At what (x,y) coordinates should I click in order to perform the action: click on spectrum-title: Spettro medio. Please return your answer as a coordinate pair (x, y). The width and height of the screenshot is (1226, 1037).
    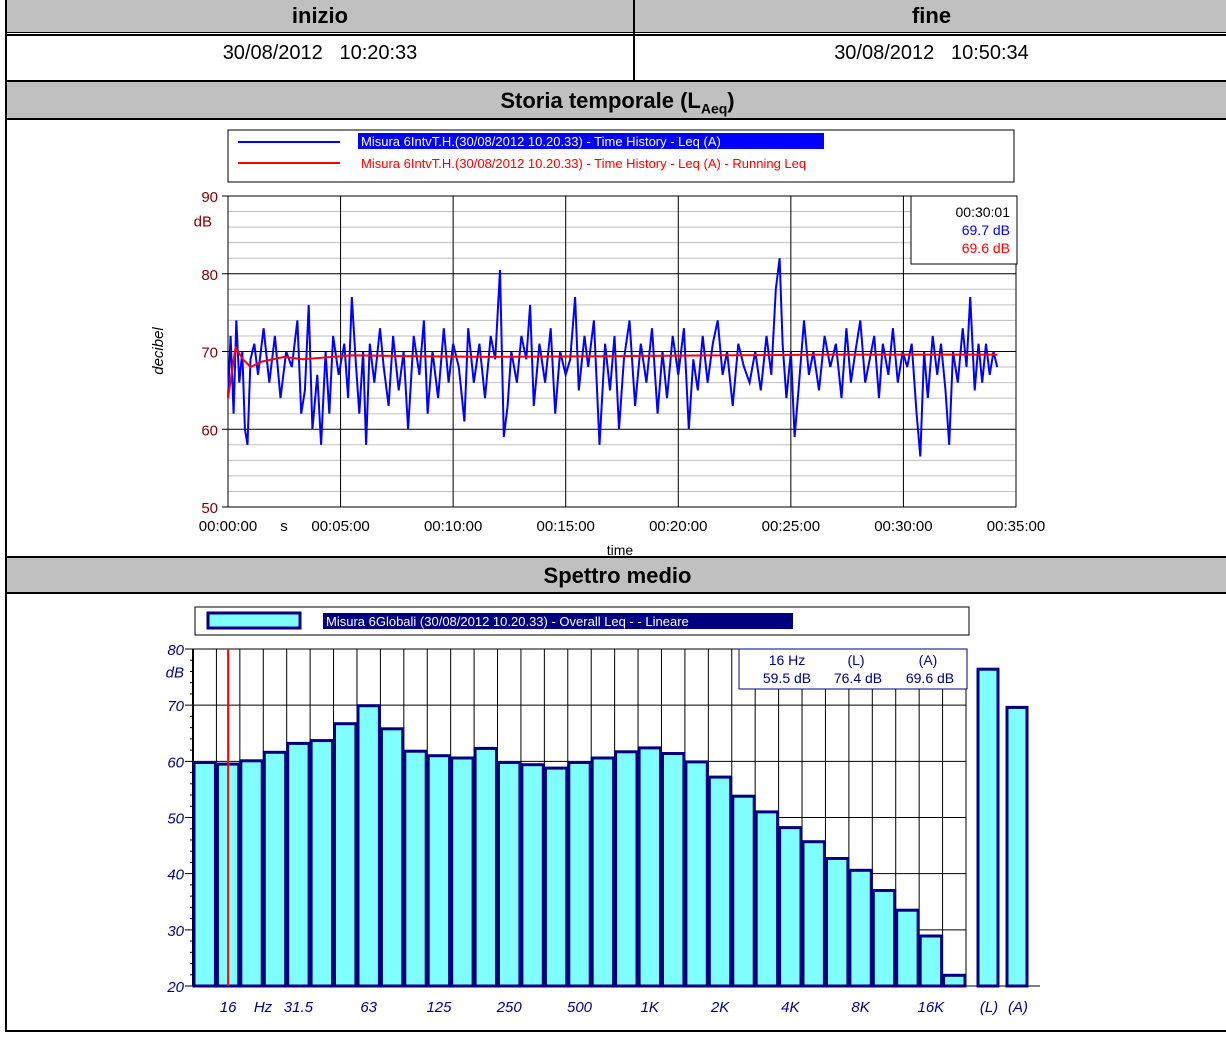
    Looking at the image, I should click on (616, 575).